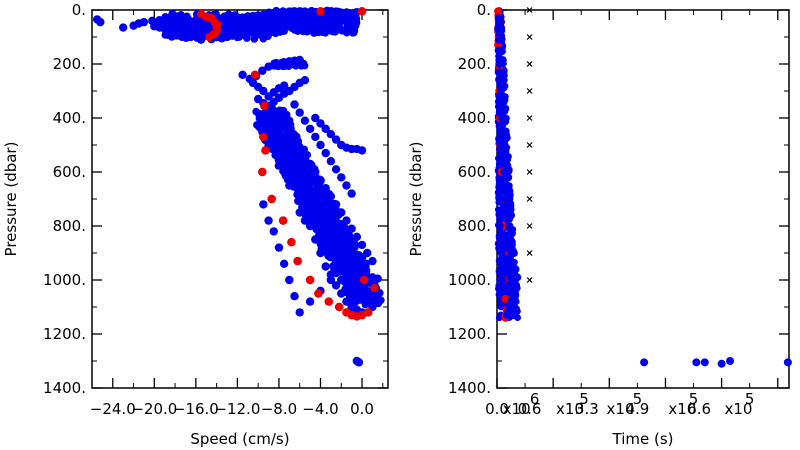 The image size is (800, 450). What do you see at coordinates (69, 118) in the screenshot?
I see `y-tick-label: 400.` at bounding box center [69, 118].